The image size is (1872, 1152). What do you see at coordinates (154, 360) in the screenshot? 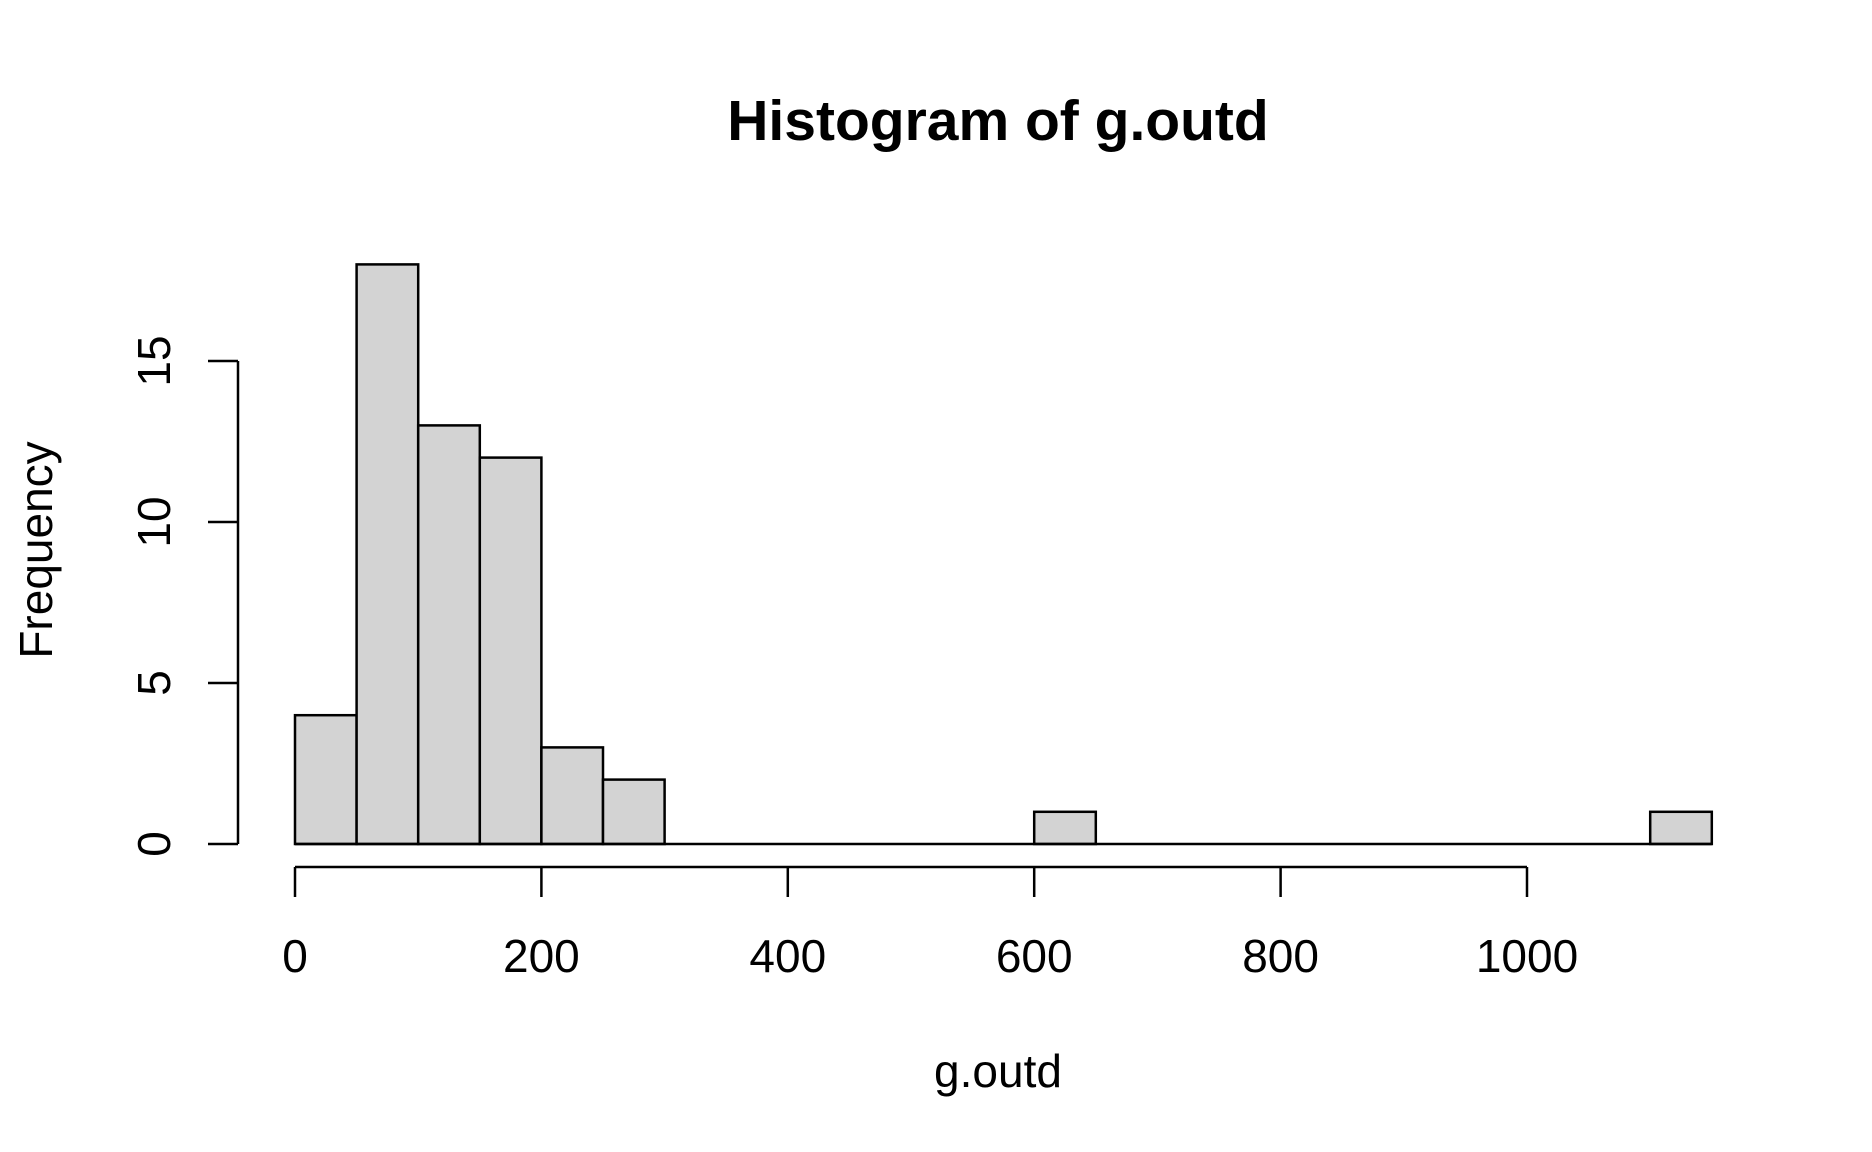
I see `y-tick-label-15: 15` at bounding box center [154, 360].